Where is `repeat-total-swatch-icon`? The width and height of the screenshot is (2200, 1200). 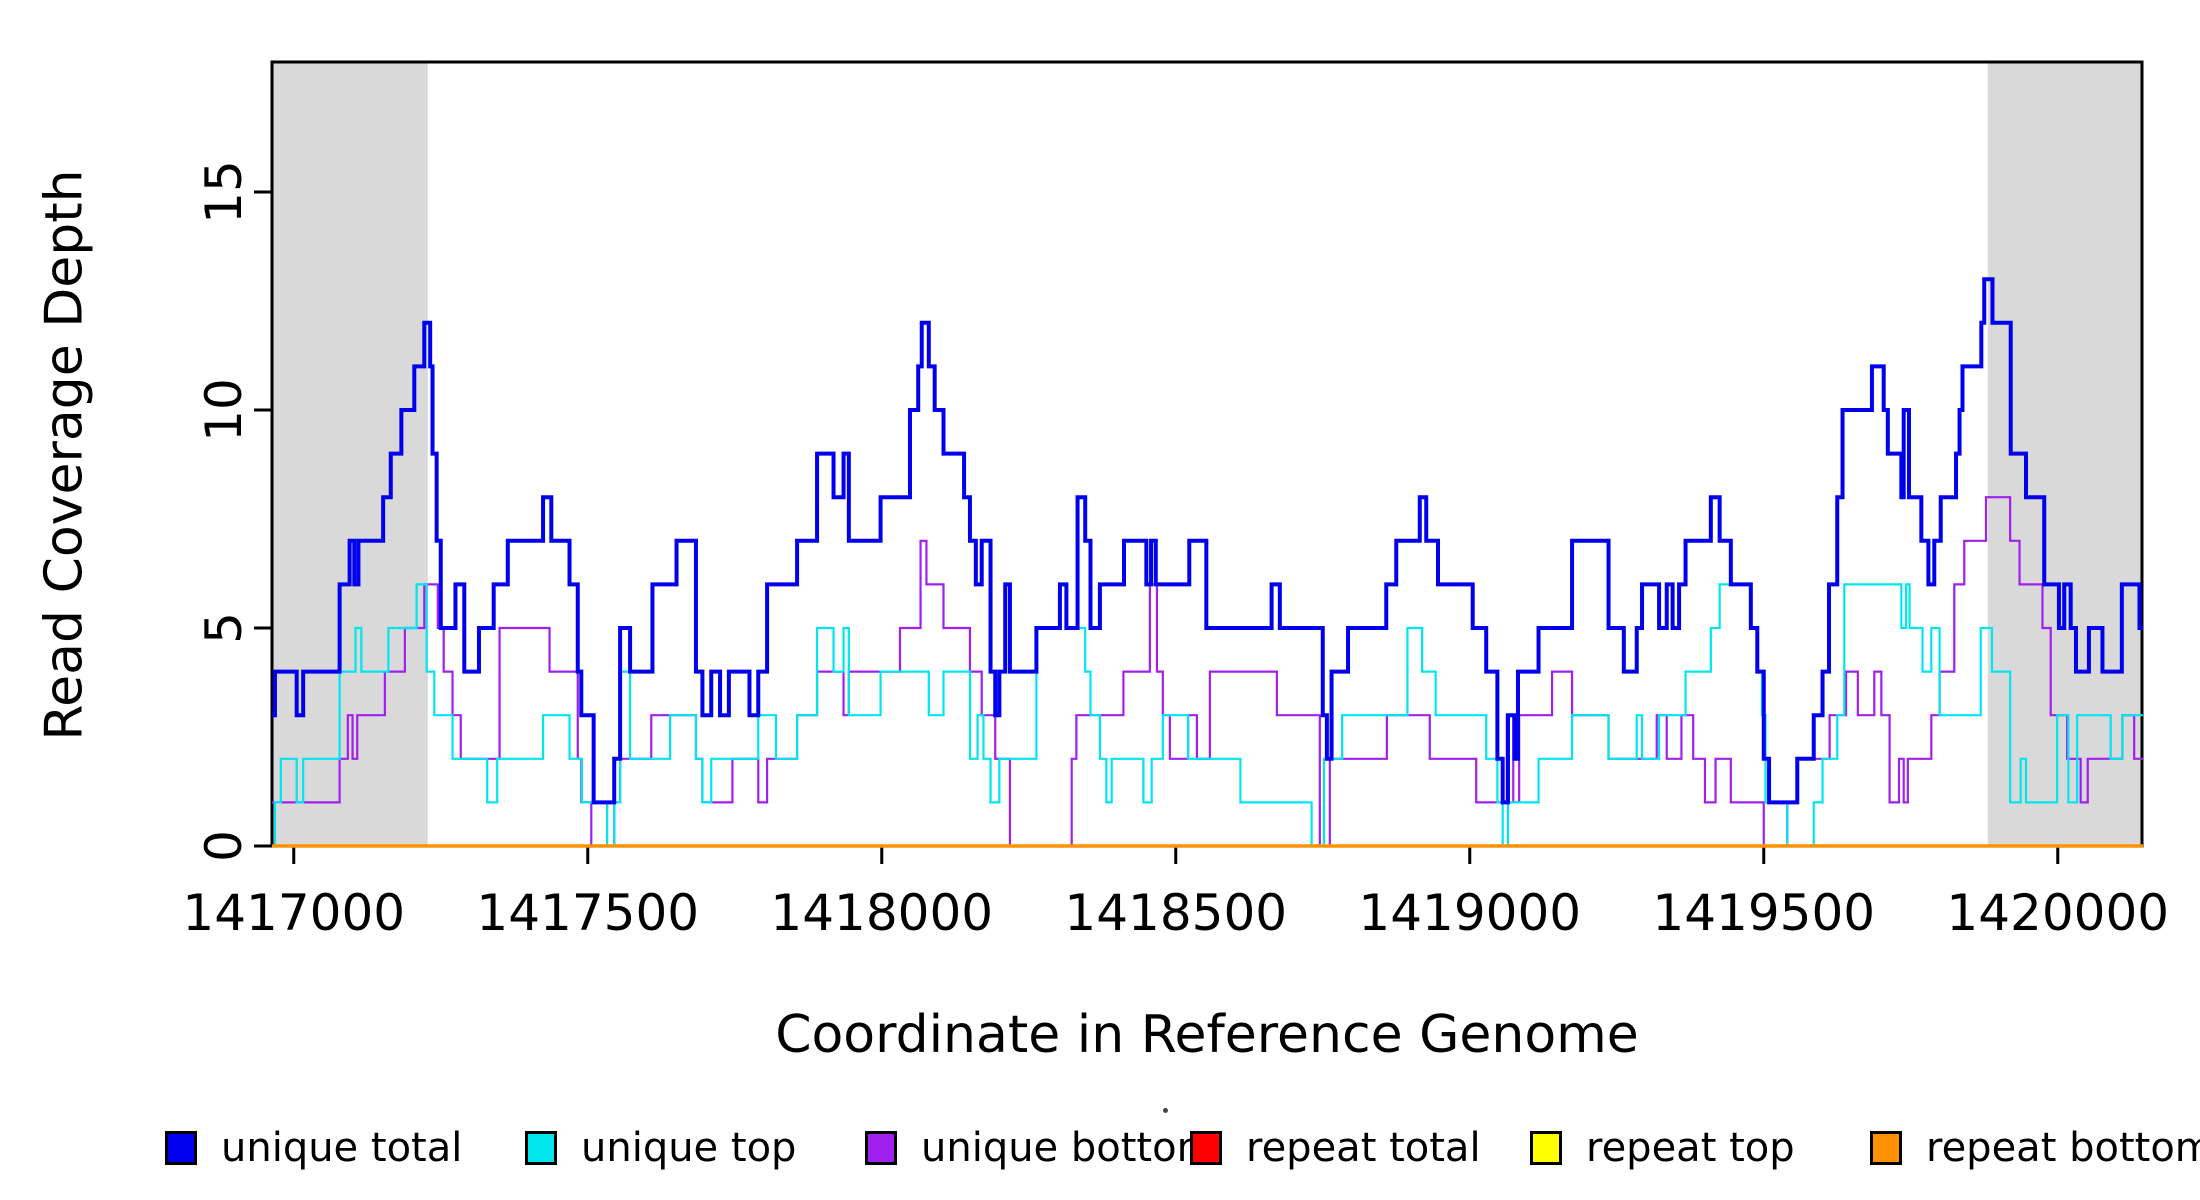 repeat-total-swatch-icon is located at coordinates (1206, 1148).